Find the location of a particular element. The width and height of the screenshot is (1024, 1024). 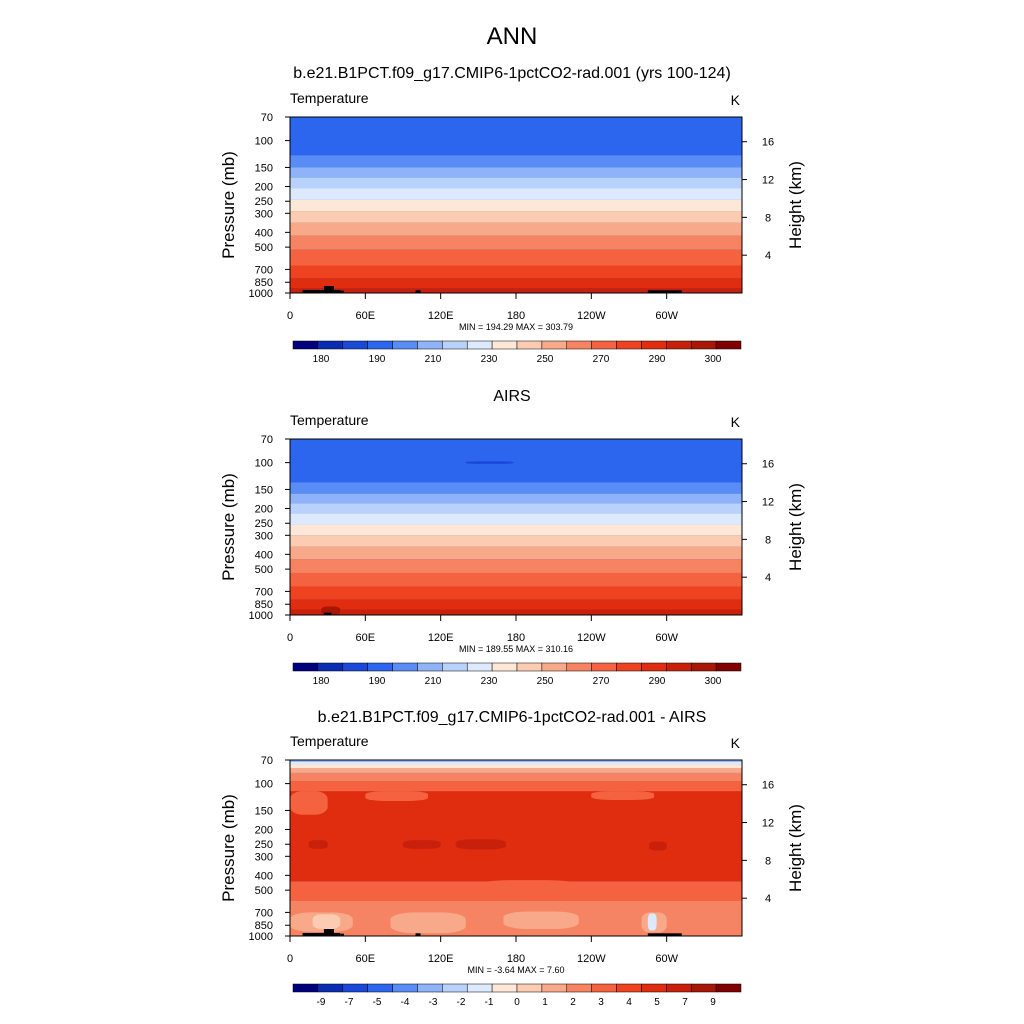

colorbar-label: 290 is located at coordinates (657, 359).